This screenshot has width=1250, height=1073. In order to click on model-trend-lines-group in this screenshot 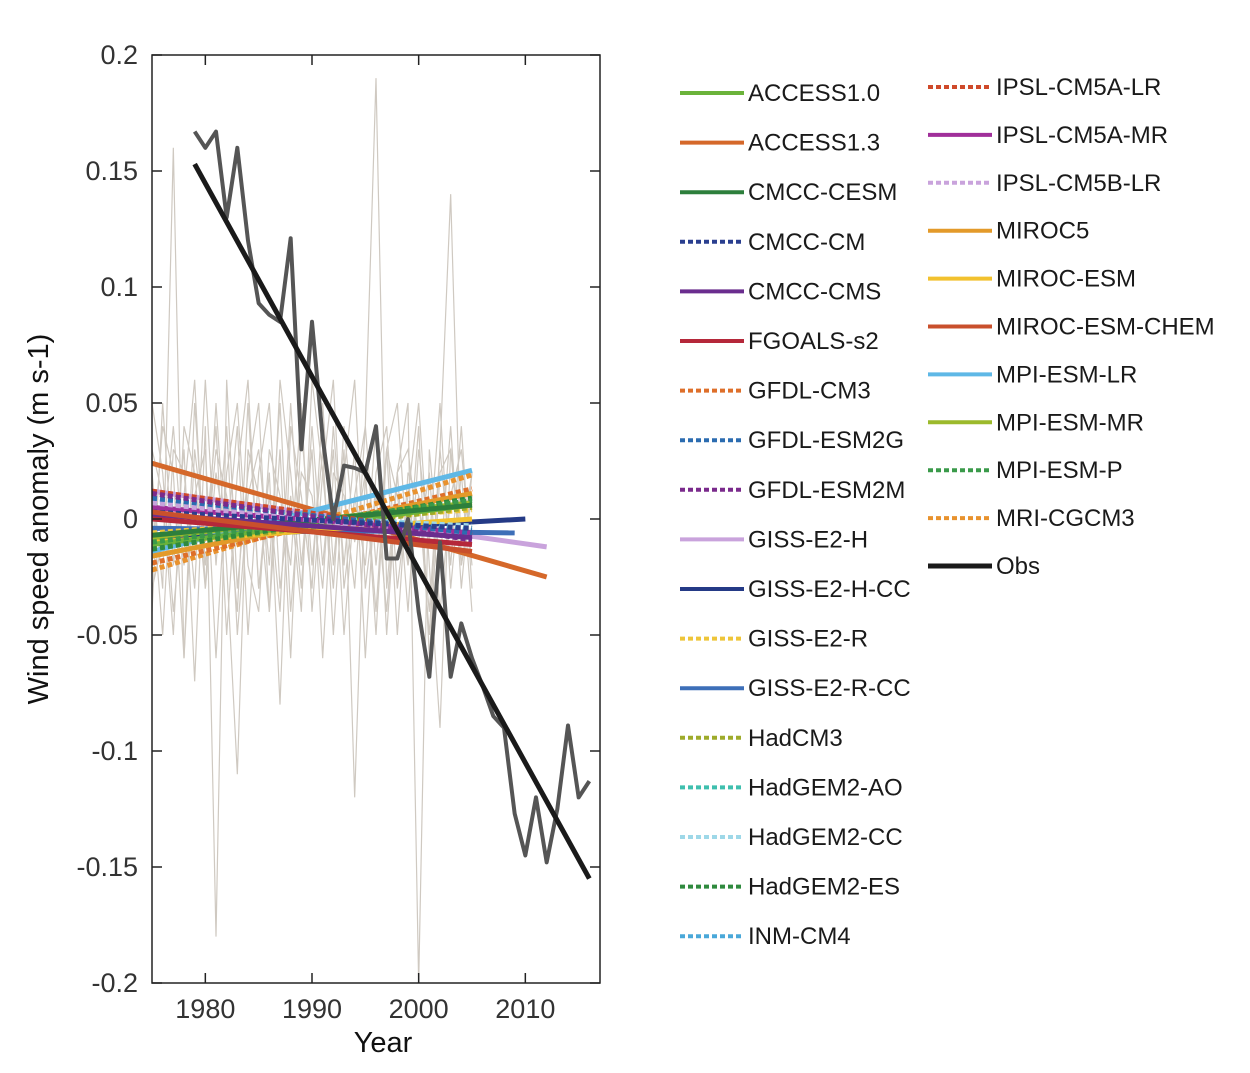, I will do `click(350, 520)`.